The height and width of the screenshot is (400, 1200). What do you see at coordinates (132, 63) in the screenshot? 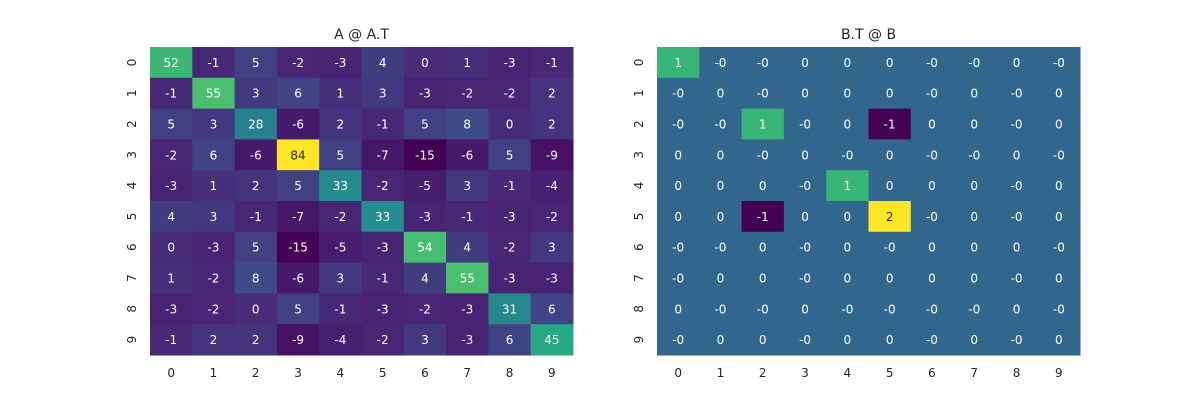
I see `y-tick-label: 0` at bounding box center [132, 63].